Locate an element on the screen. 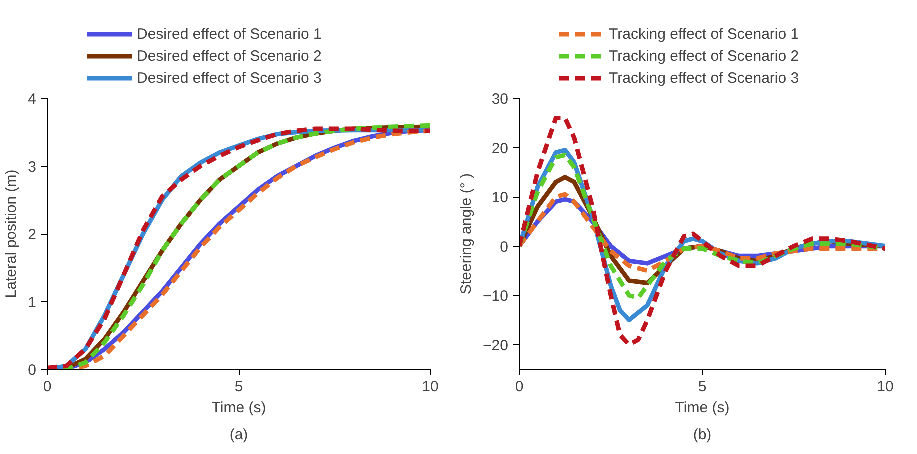  y-tick-label: 1 is located at coordinates (32, 303).